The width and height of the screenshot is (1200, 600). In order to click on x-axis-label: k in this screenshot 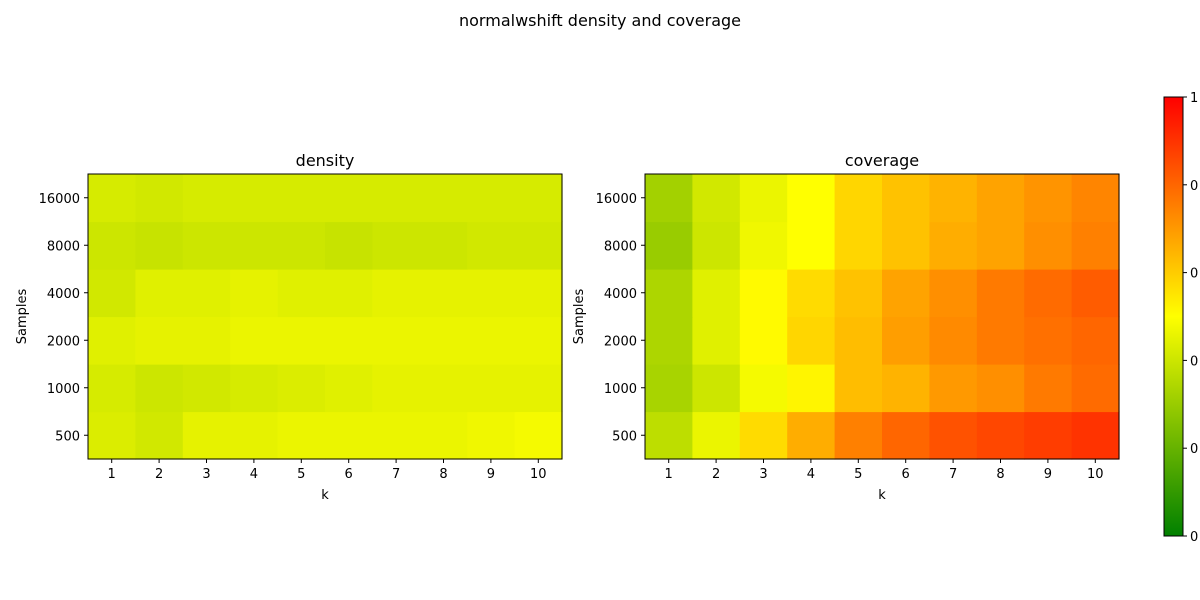, I will do `click(325, 495)`.